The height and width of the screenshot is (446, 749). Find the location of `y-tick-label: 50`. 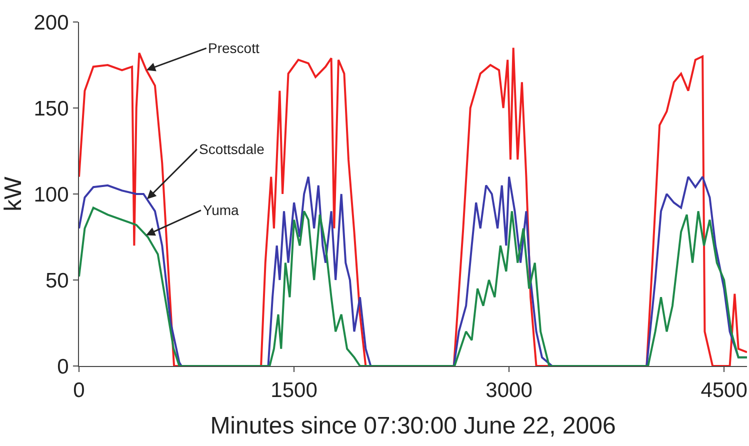

y-tick-label: 50 is located at coordinates (57, 280).